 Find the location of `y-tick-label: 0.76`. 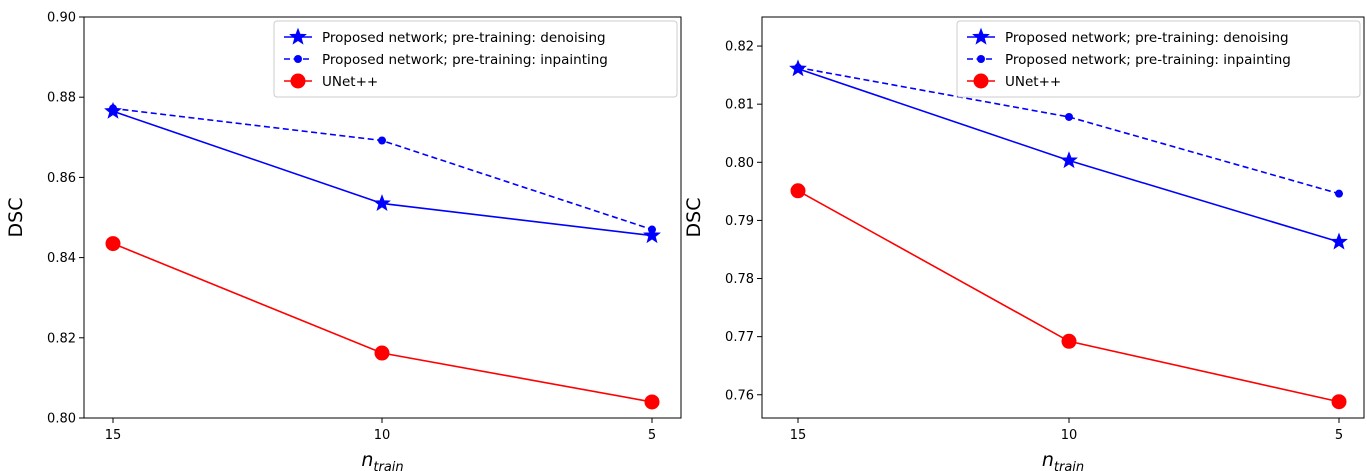

y-tick-label: 0.76 is located at coordinates (739, 395).